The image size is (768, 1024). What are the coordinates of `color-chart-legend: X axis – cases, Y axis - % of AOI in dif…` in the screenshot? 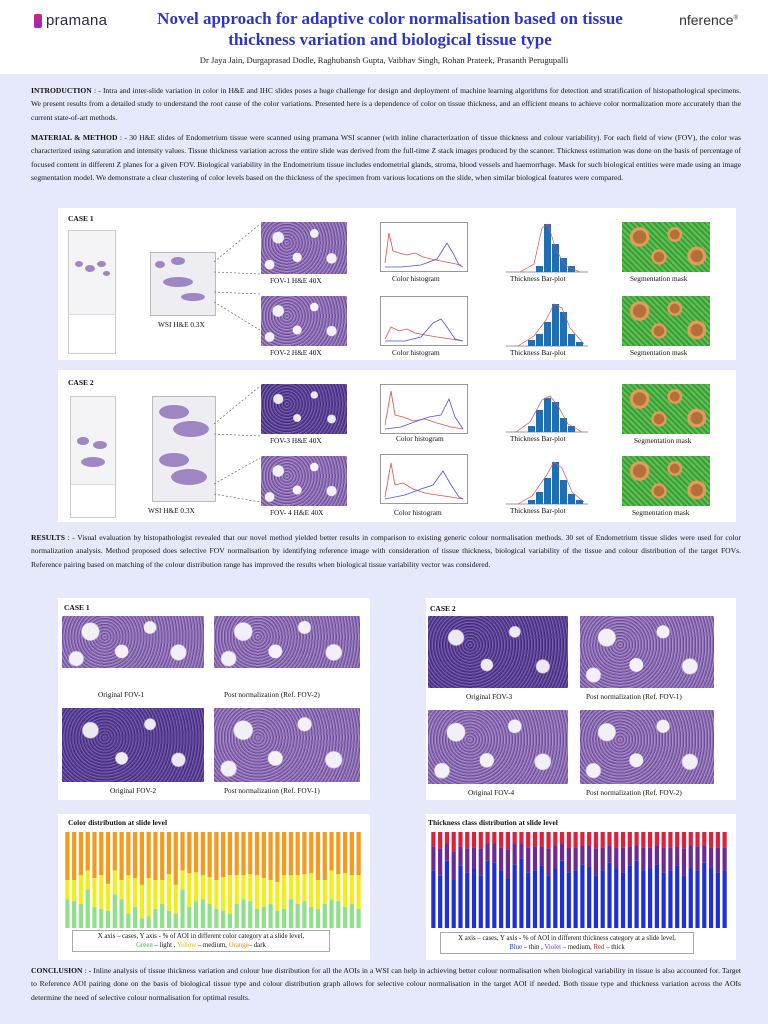 It's located at (201, 941).